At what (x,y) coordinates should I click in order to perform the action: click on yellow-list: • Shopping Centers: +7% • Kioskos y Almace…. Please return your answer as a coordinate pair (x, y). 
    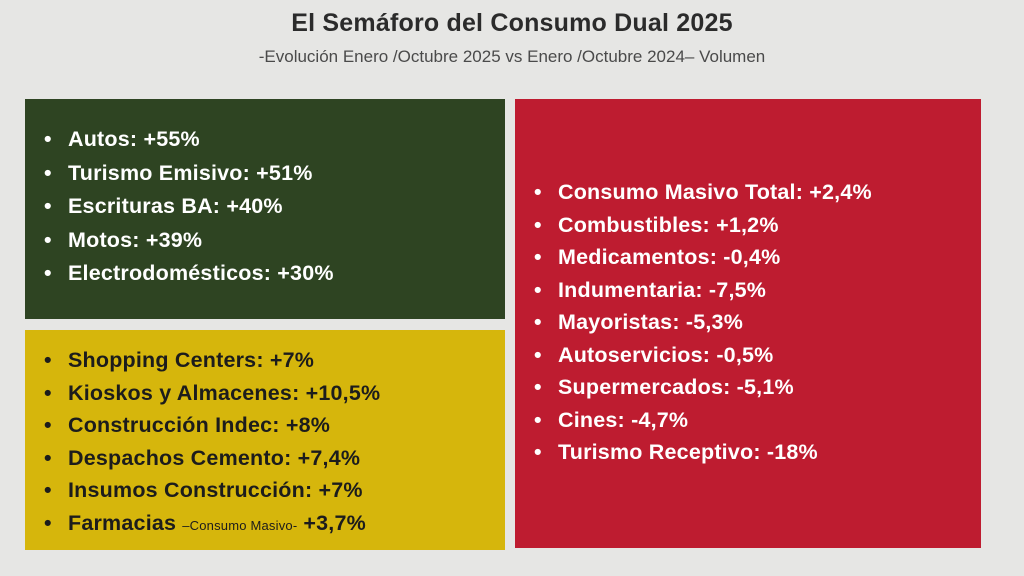
    Looking at the image, I should click on (207, 441).